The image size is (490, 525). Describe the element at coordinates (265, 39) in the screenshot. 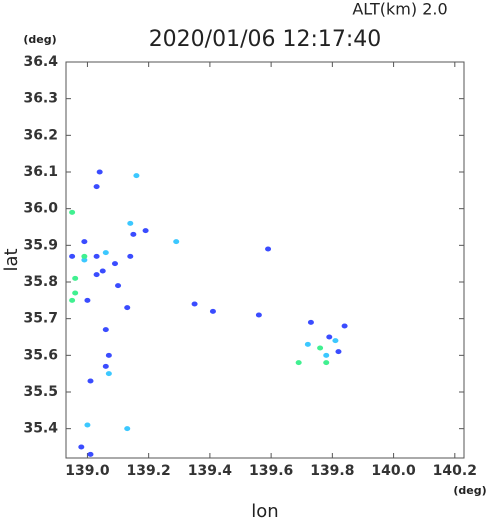

I see `chart-title: 2020/01/06 12:17:40` at that location.